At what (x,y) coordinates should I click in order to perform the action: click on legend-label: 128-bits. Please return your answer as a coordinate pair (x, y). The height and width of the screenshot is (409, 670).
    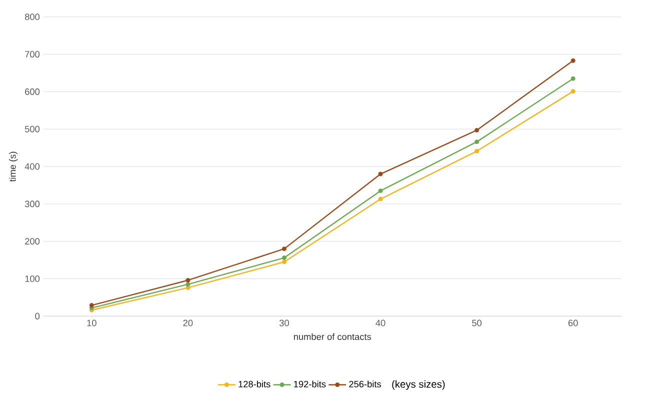
    Looking at the image, I should click on (254, 384).